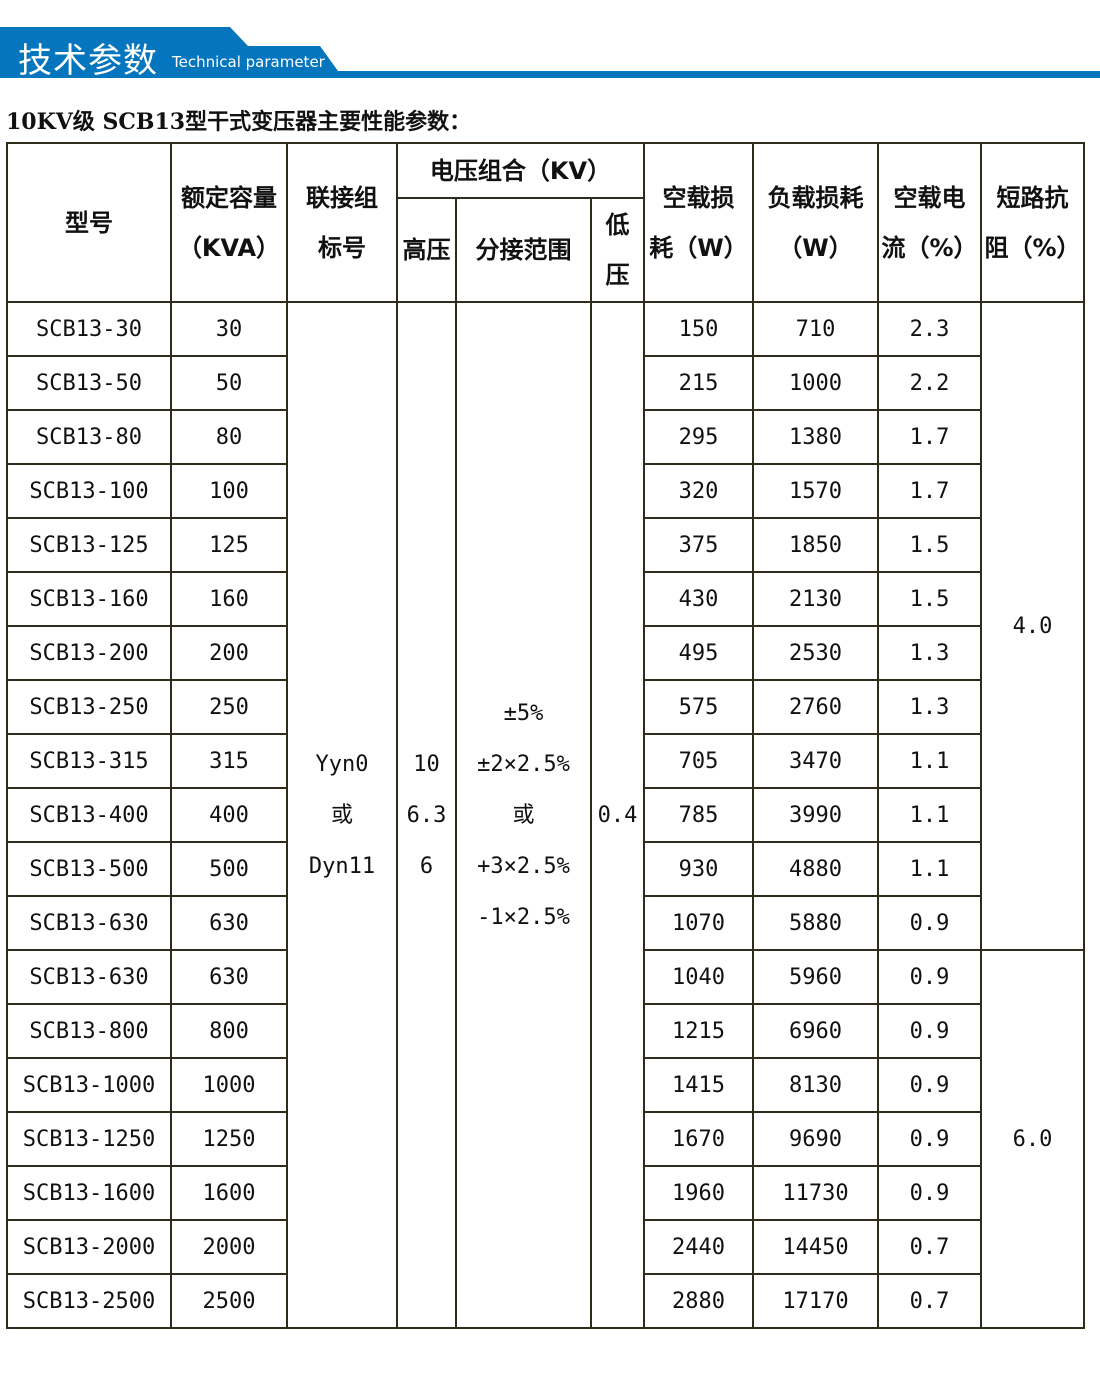 The image size is (1100, 1373). What do you see at coordinates (929, 383) in the screenshot?
I see `noload-current-cell: 2.2` at bounding box center [929, 383].